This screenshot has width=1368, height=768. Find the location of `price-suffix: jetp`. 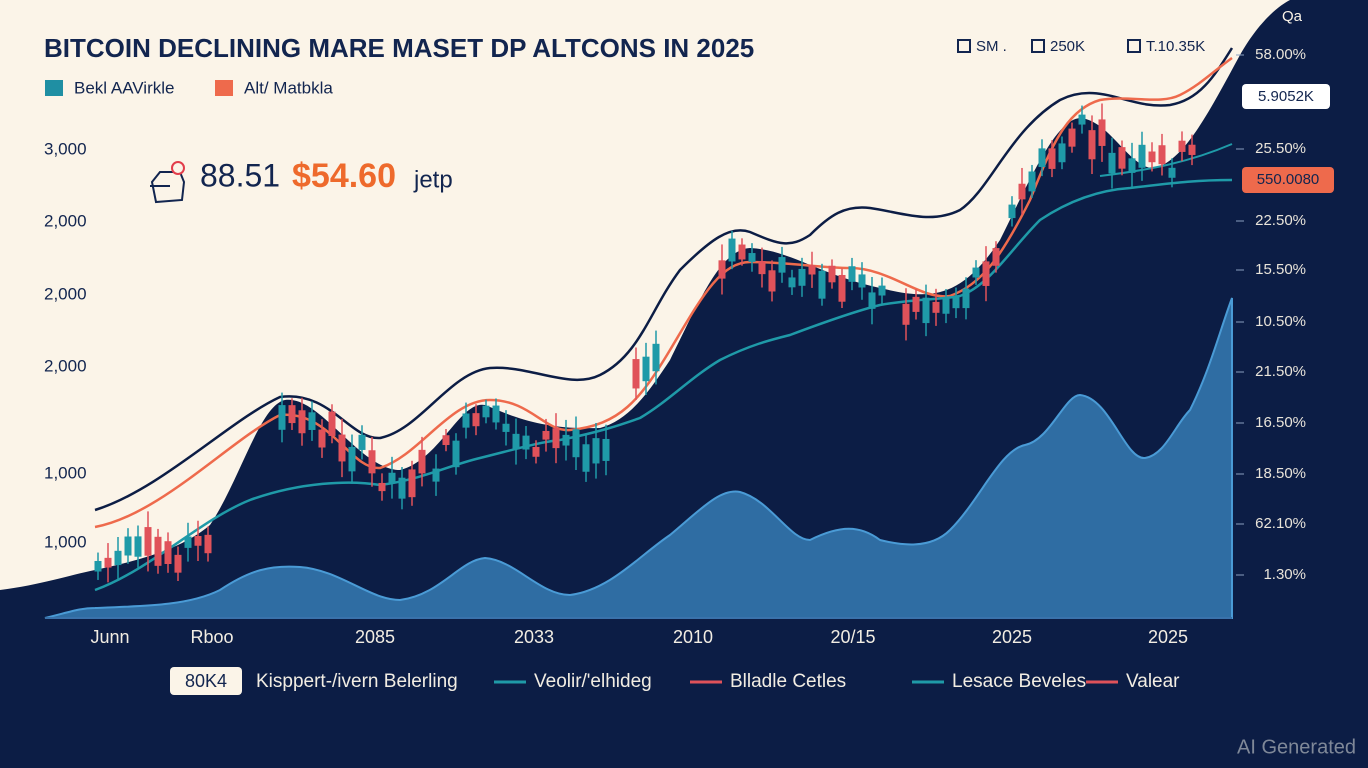

price-suffix: jetp is located at coordinates (433, 179).